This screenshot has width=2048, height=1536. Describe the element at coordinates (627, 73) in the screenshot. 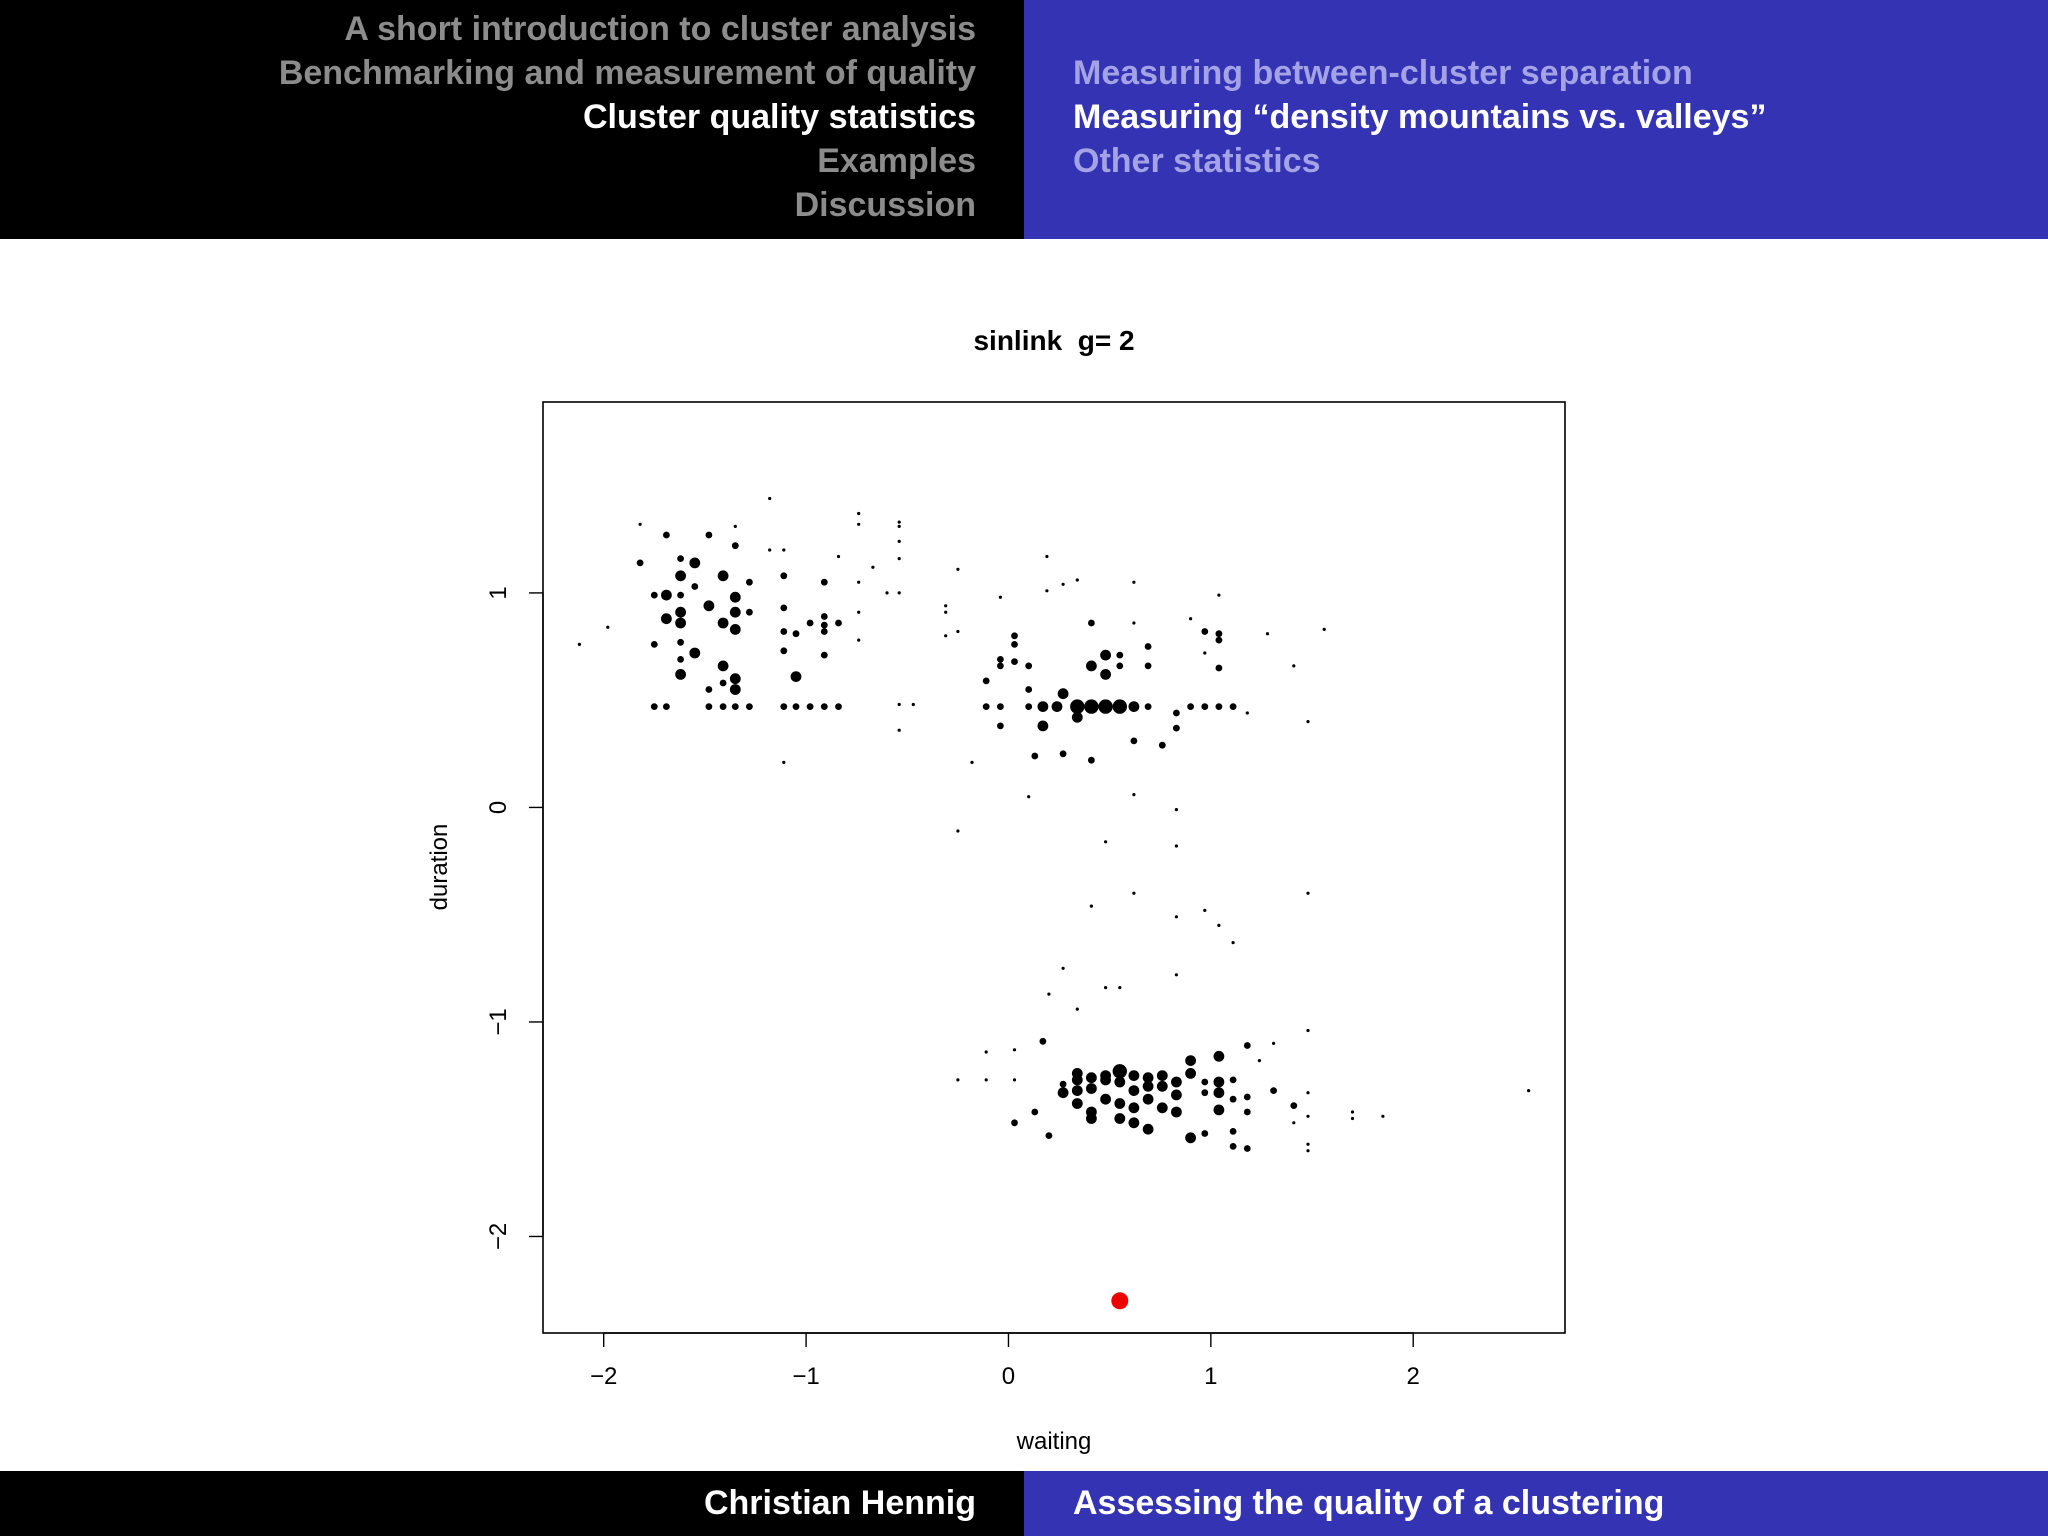

I see `section-item-2: Benchmarking and measurement of quality` at that location.